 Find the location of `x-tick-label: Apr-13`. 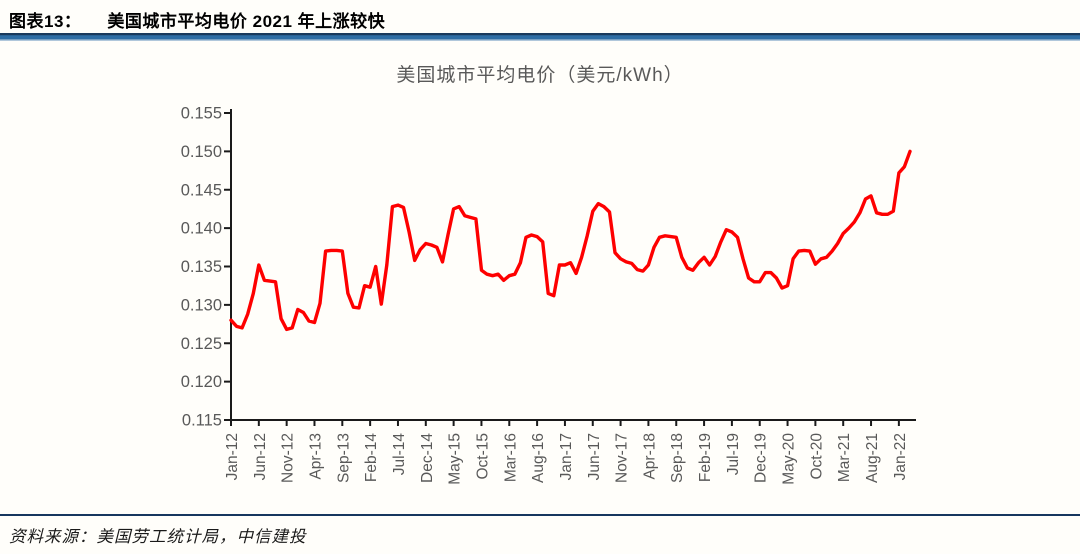

x-tick-label: Apr-13 is located at coordinates (315, 456).